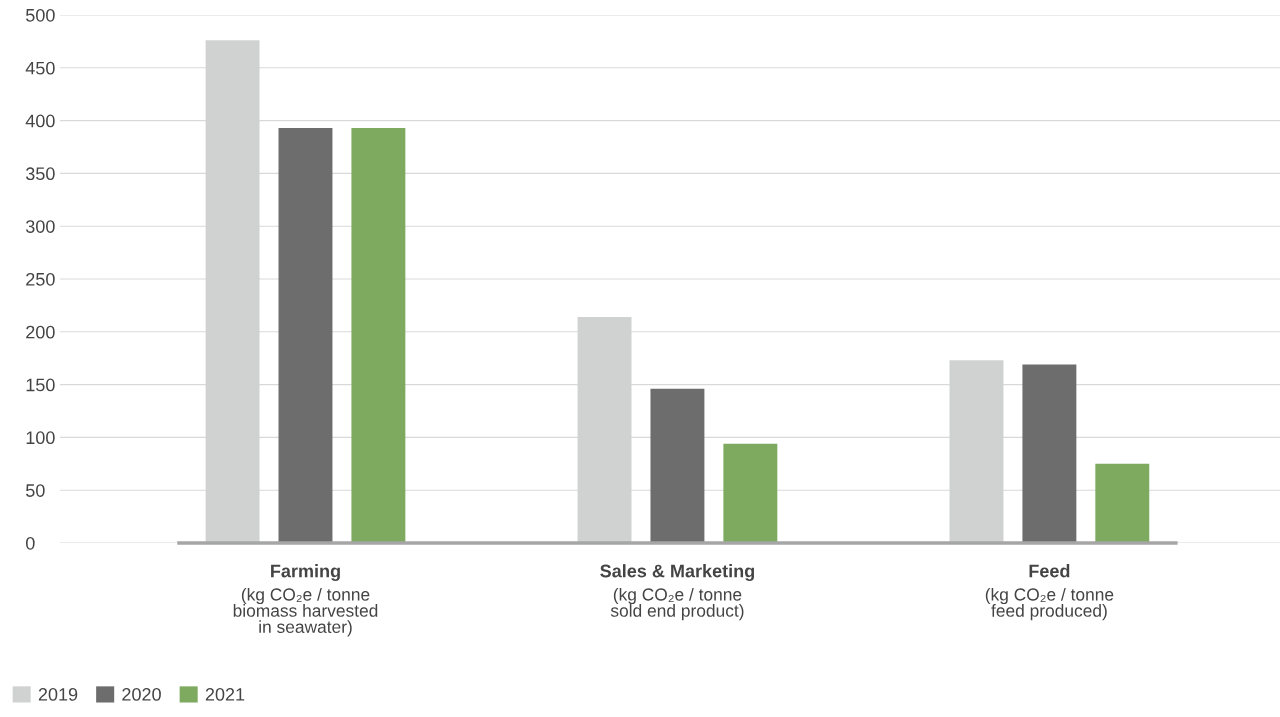 The width and height of the screenshot is (1280, 717). Describe the element at coordinates (1049, 592) in the screenshot. I see `x-tick-label: Feed (kg CO₂e / tonne feed produced)` at that location.